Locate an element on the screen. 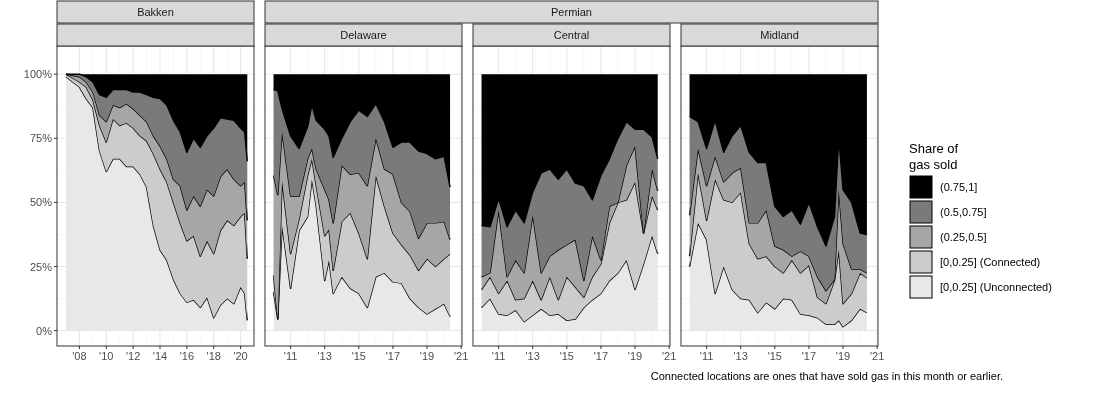 This screenshot has width=1120, height=414. legend-label: [0,0.25] (Connected) is located at coordinates (990, 262).